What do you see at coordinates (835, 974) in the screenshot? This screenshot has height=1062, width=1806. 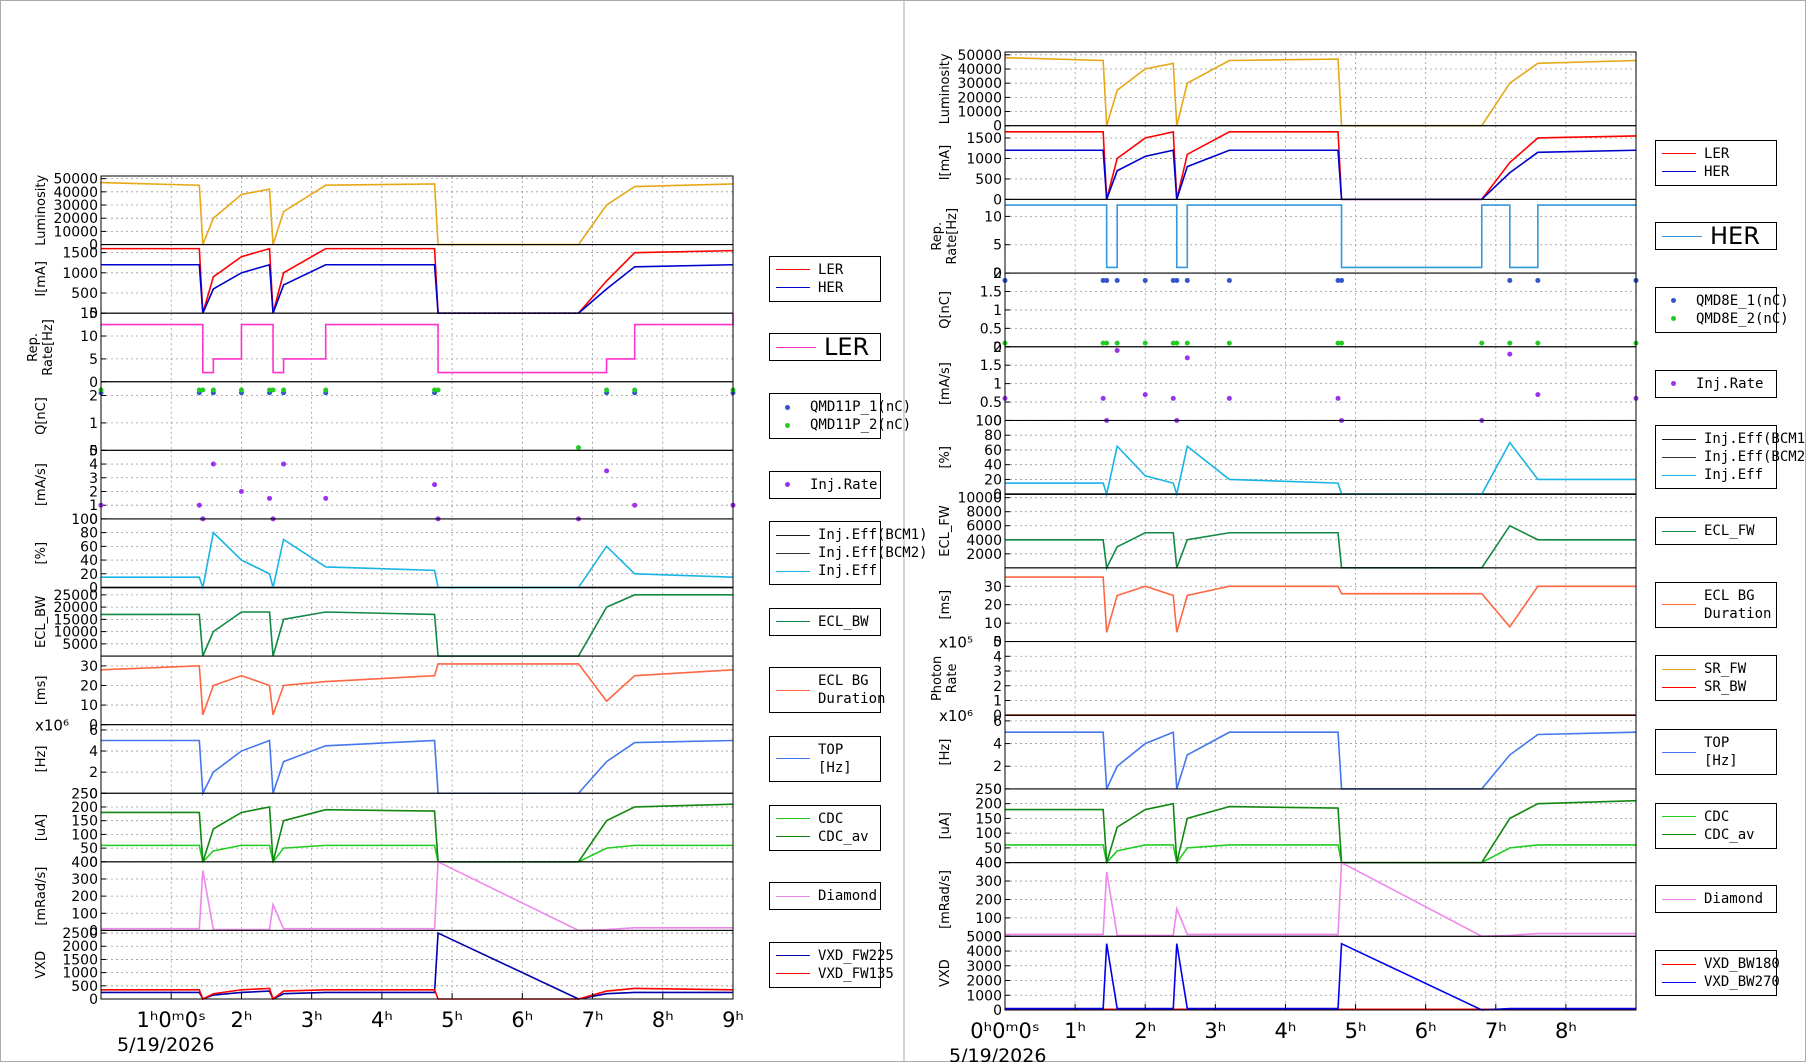 I see `legend-entry: VXD_FW135` at bounding box center [835, 974].